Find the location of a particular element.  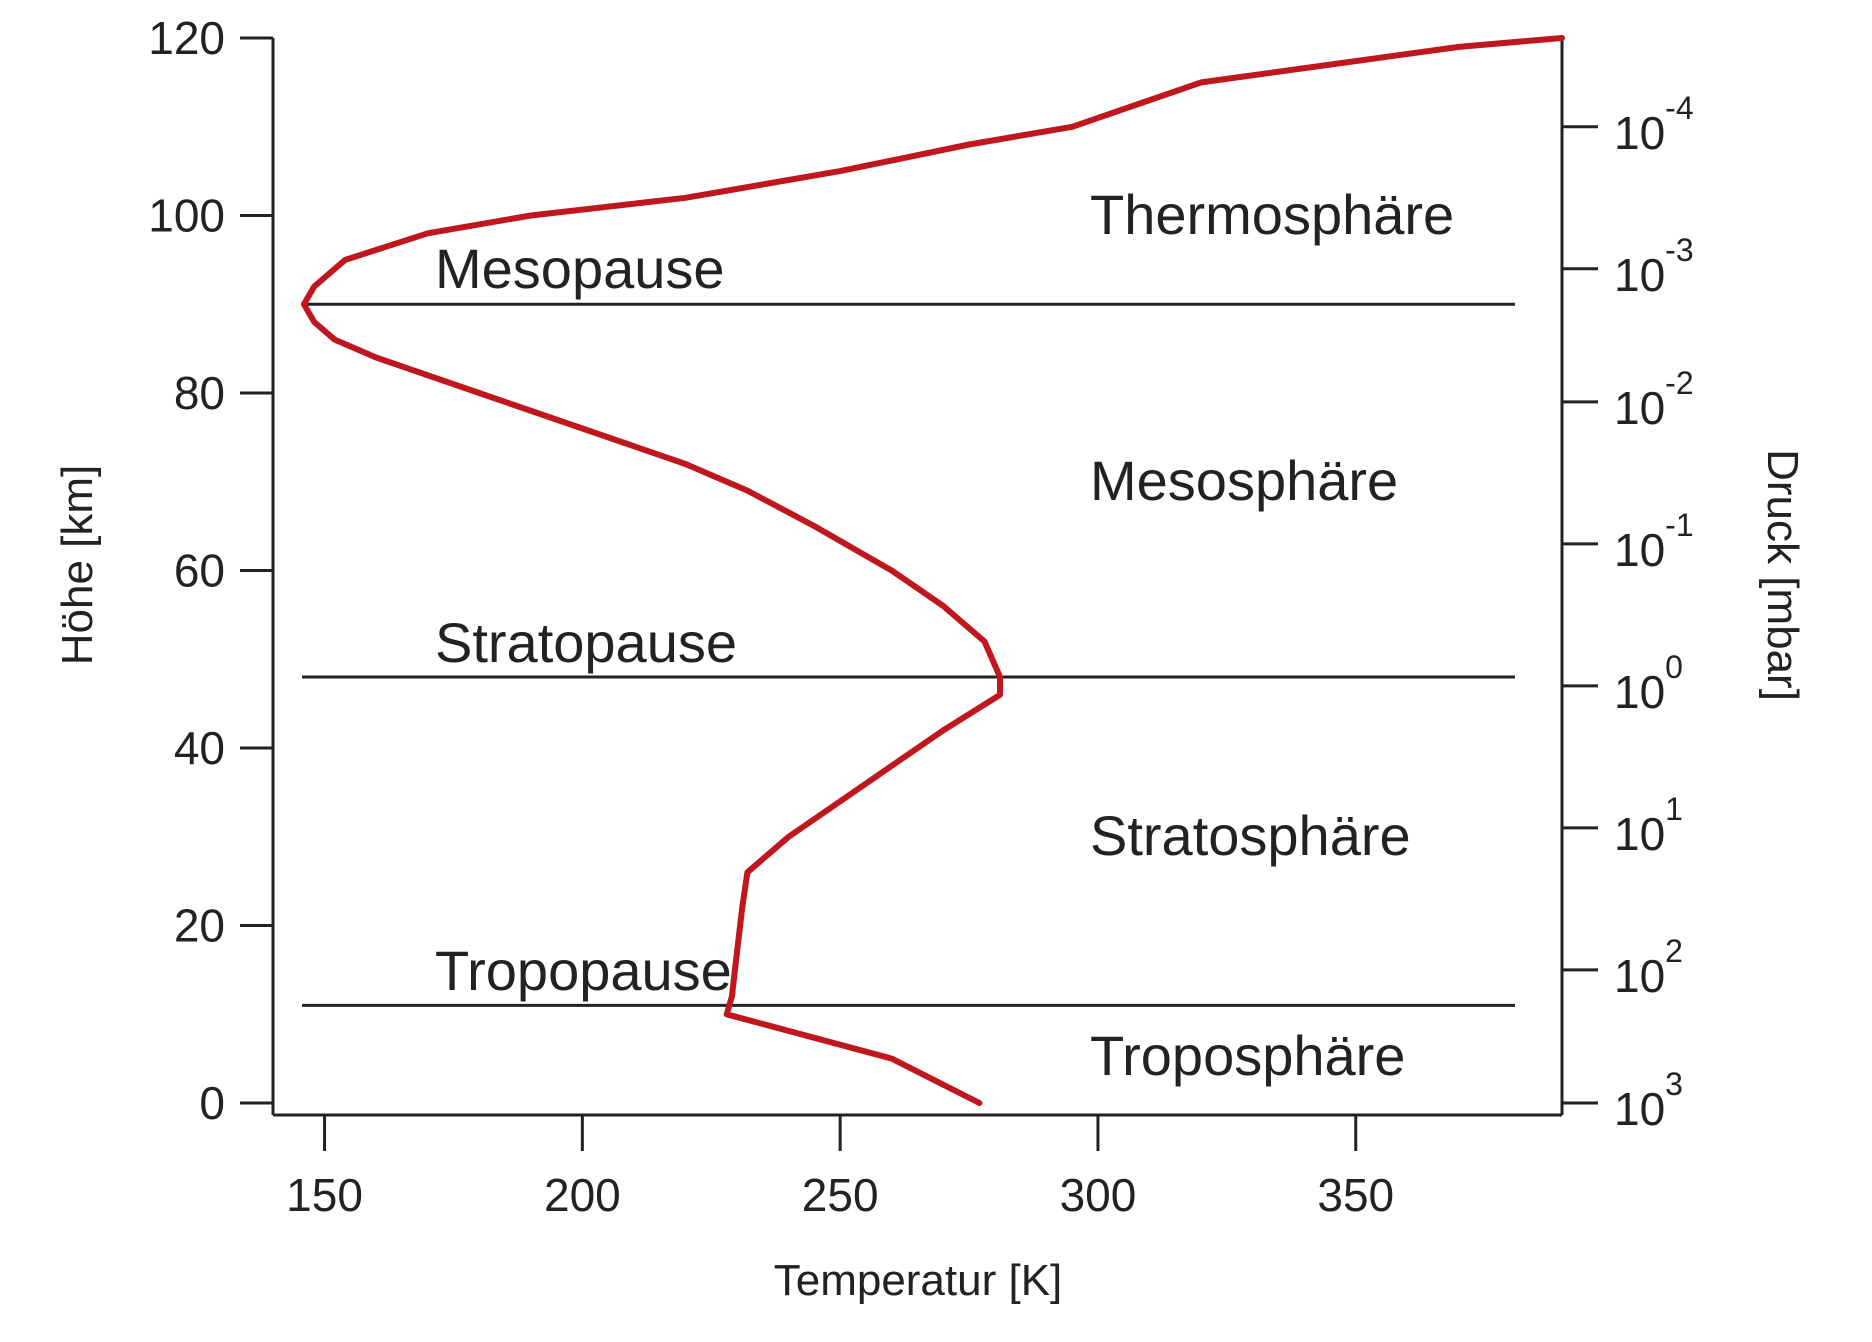

pressure-tick-label: 10⁻¹ is located at coordinates (1654, 541).